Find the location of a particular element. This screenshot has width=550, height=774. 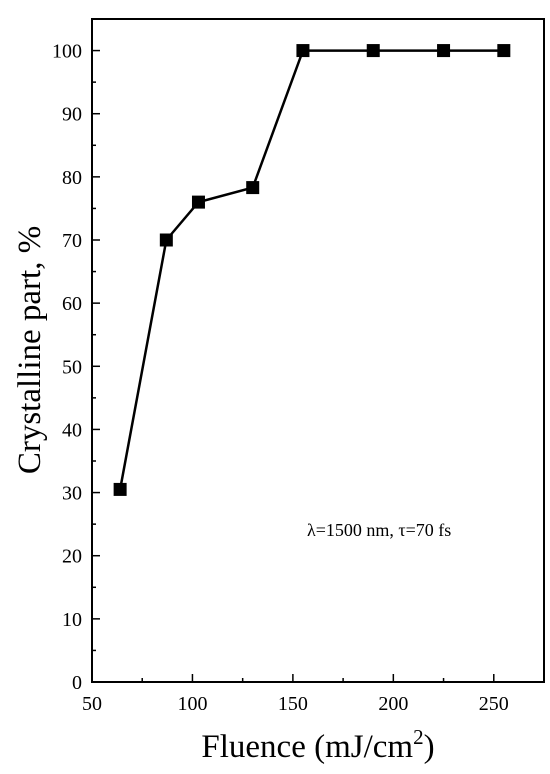

x-tick-label: 150 is located at coordinates (293, 704).